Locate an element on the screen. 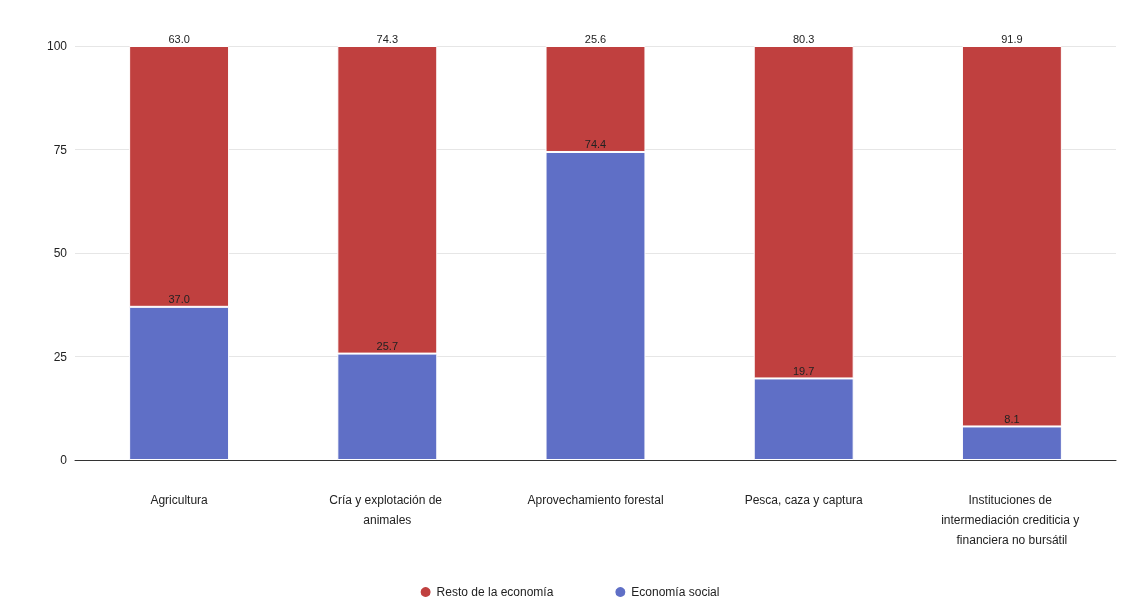 The image size is (1138, 609). legend-label: Resto de la economía is located at coordinates (495, 592).